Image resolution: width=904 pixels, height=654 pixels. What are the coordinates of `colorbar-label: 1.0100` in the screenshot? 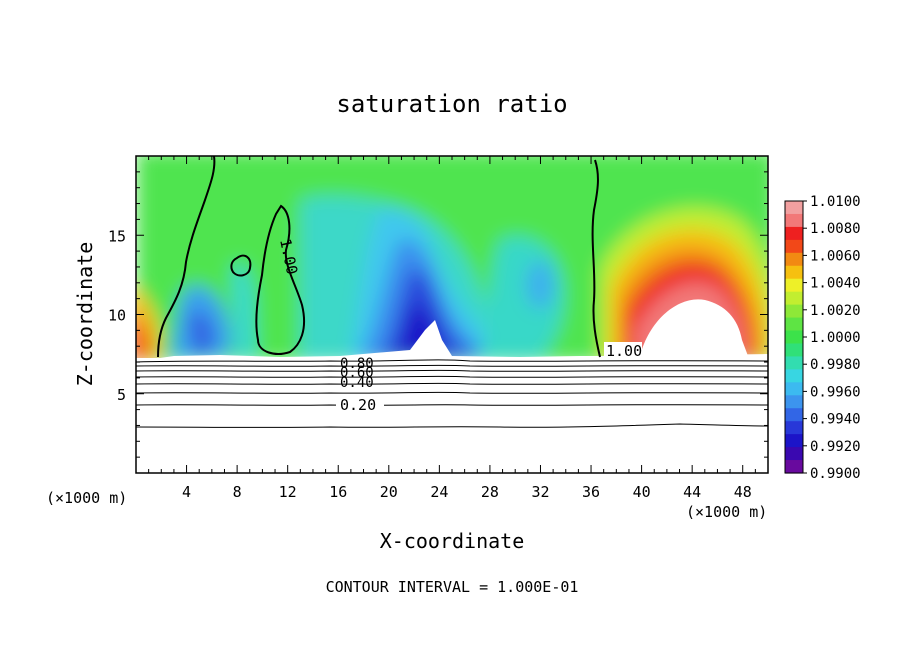 It's located at (835, 202).